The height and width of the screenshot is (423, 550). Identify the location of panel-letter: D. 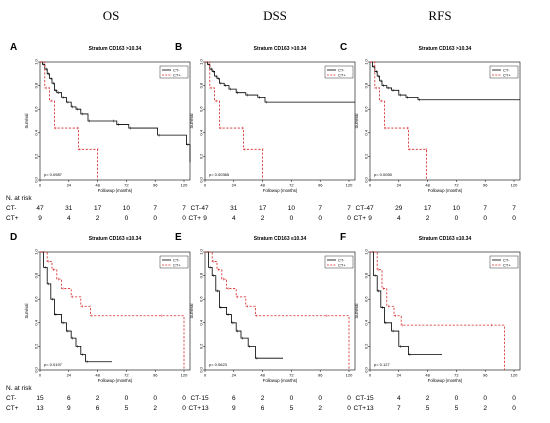
(13, 237).